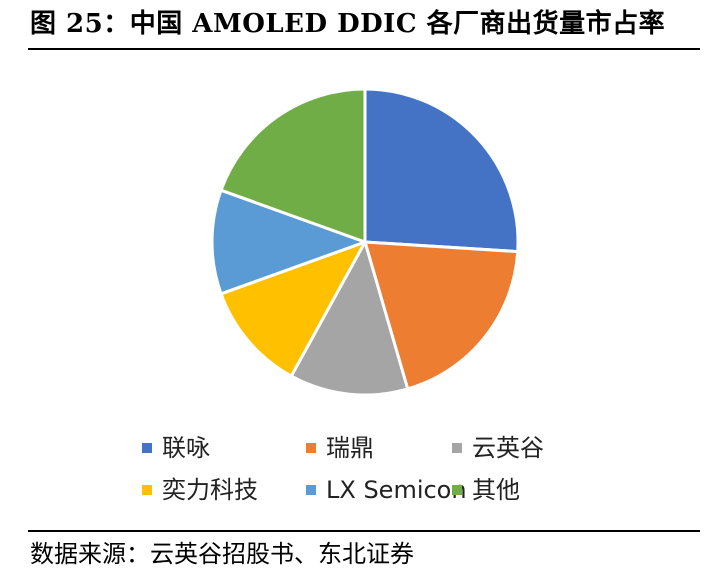  Describe the element at coordinates (396, 490) in the screenshot. I see `legend-label: LX Semicon` at that location.